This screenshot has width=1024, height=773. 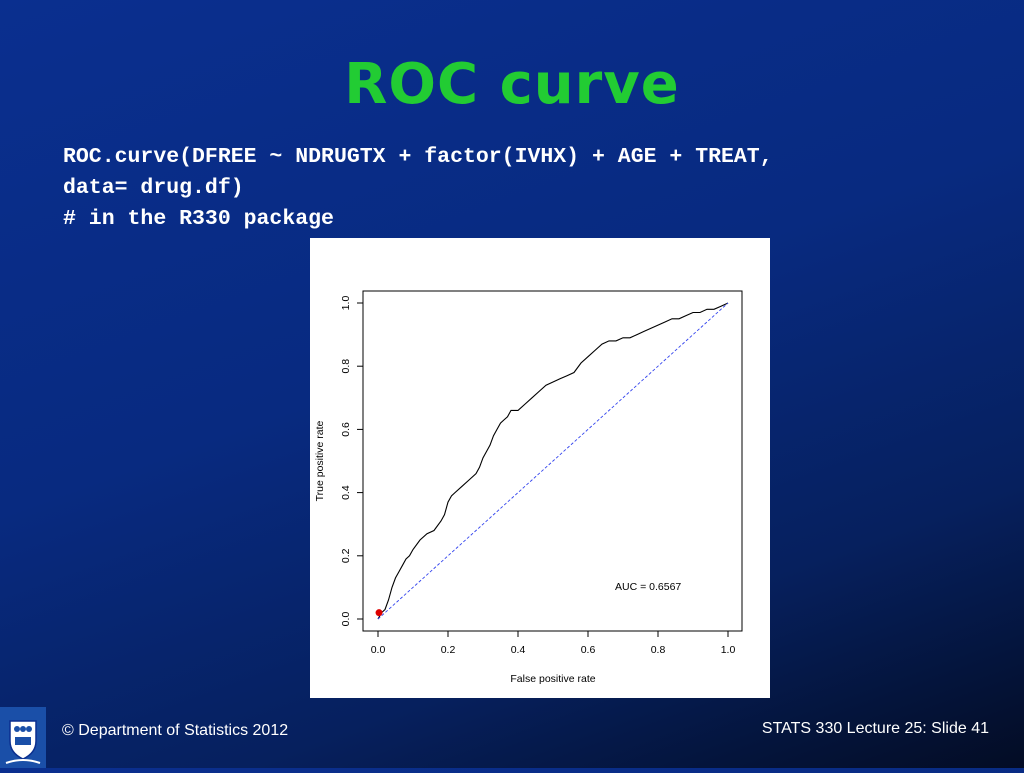 I want to click on university-crest-icon, so click(x=23, y=737).